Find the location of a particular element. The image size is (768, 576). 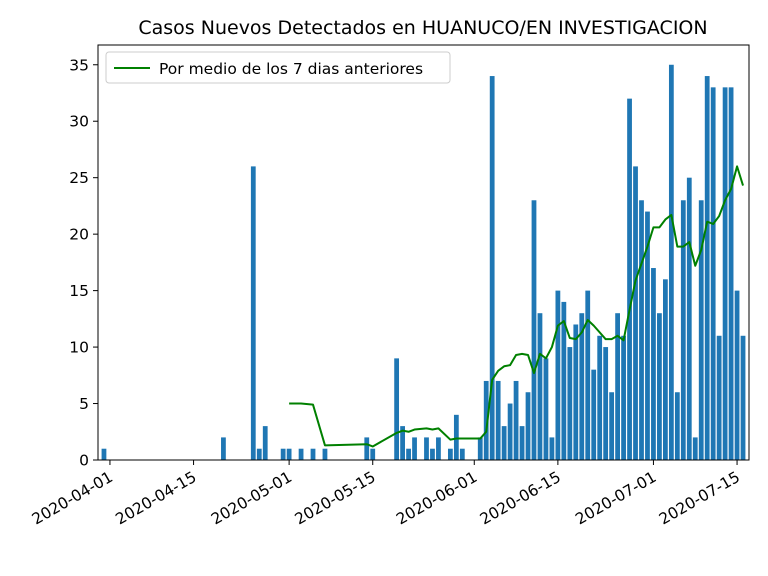

legend: Por medio de los 7 dias anteriores is located at coordinates (278, 67).